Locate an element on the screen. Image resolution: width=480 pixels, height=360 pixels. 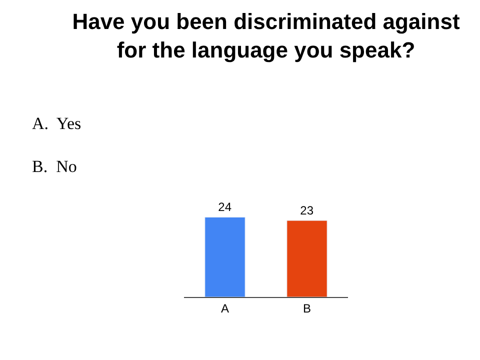
x-tick-label: B is located at coordinates (307, 308).